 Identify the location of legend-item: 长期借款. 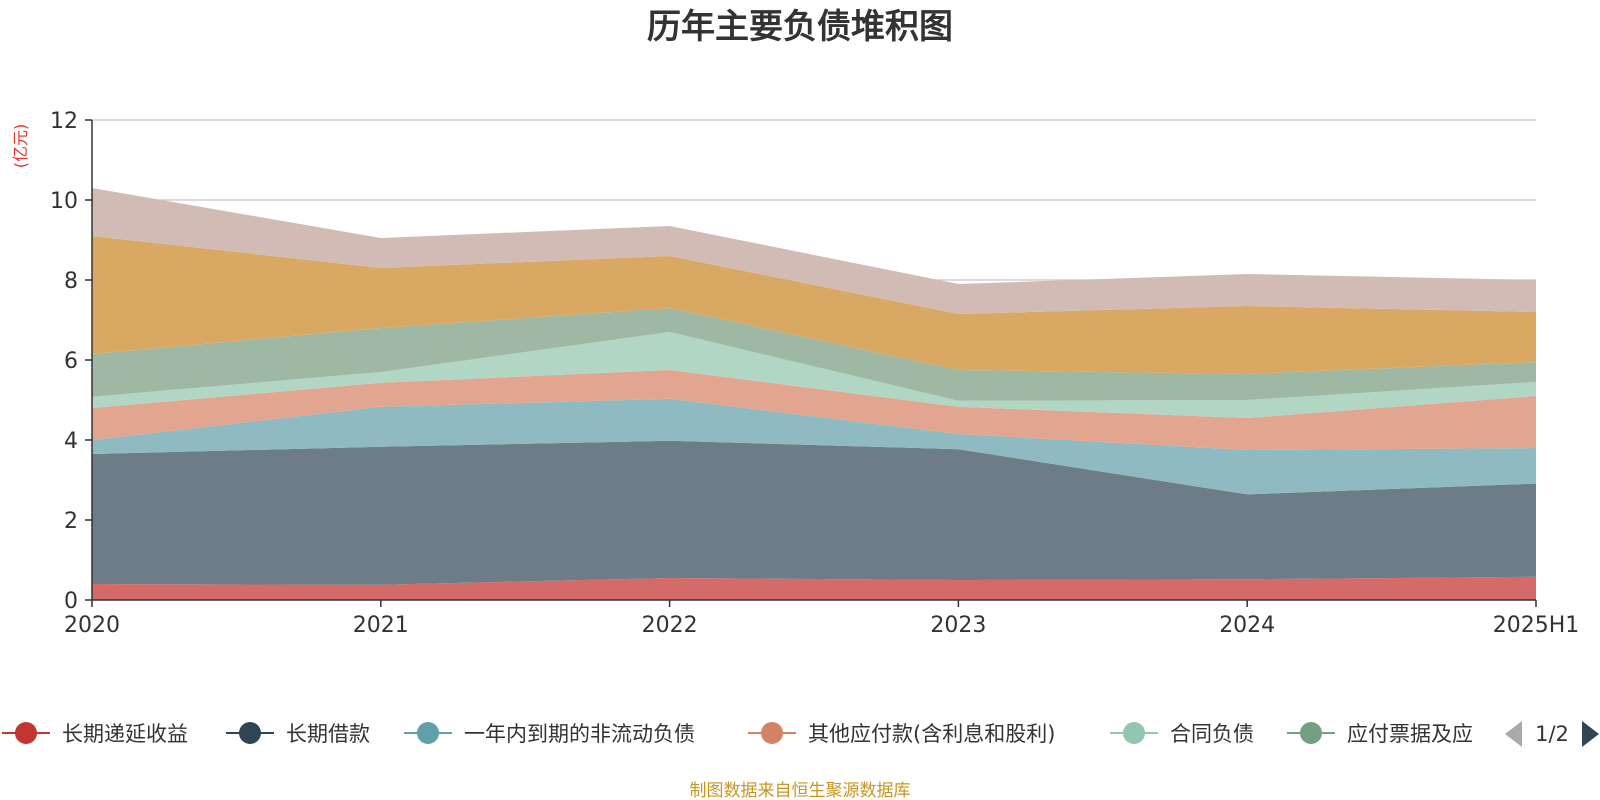
(298, 734).